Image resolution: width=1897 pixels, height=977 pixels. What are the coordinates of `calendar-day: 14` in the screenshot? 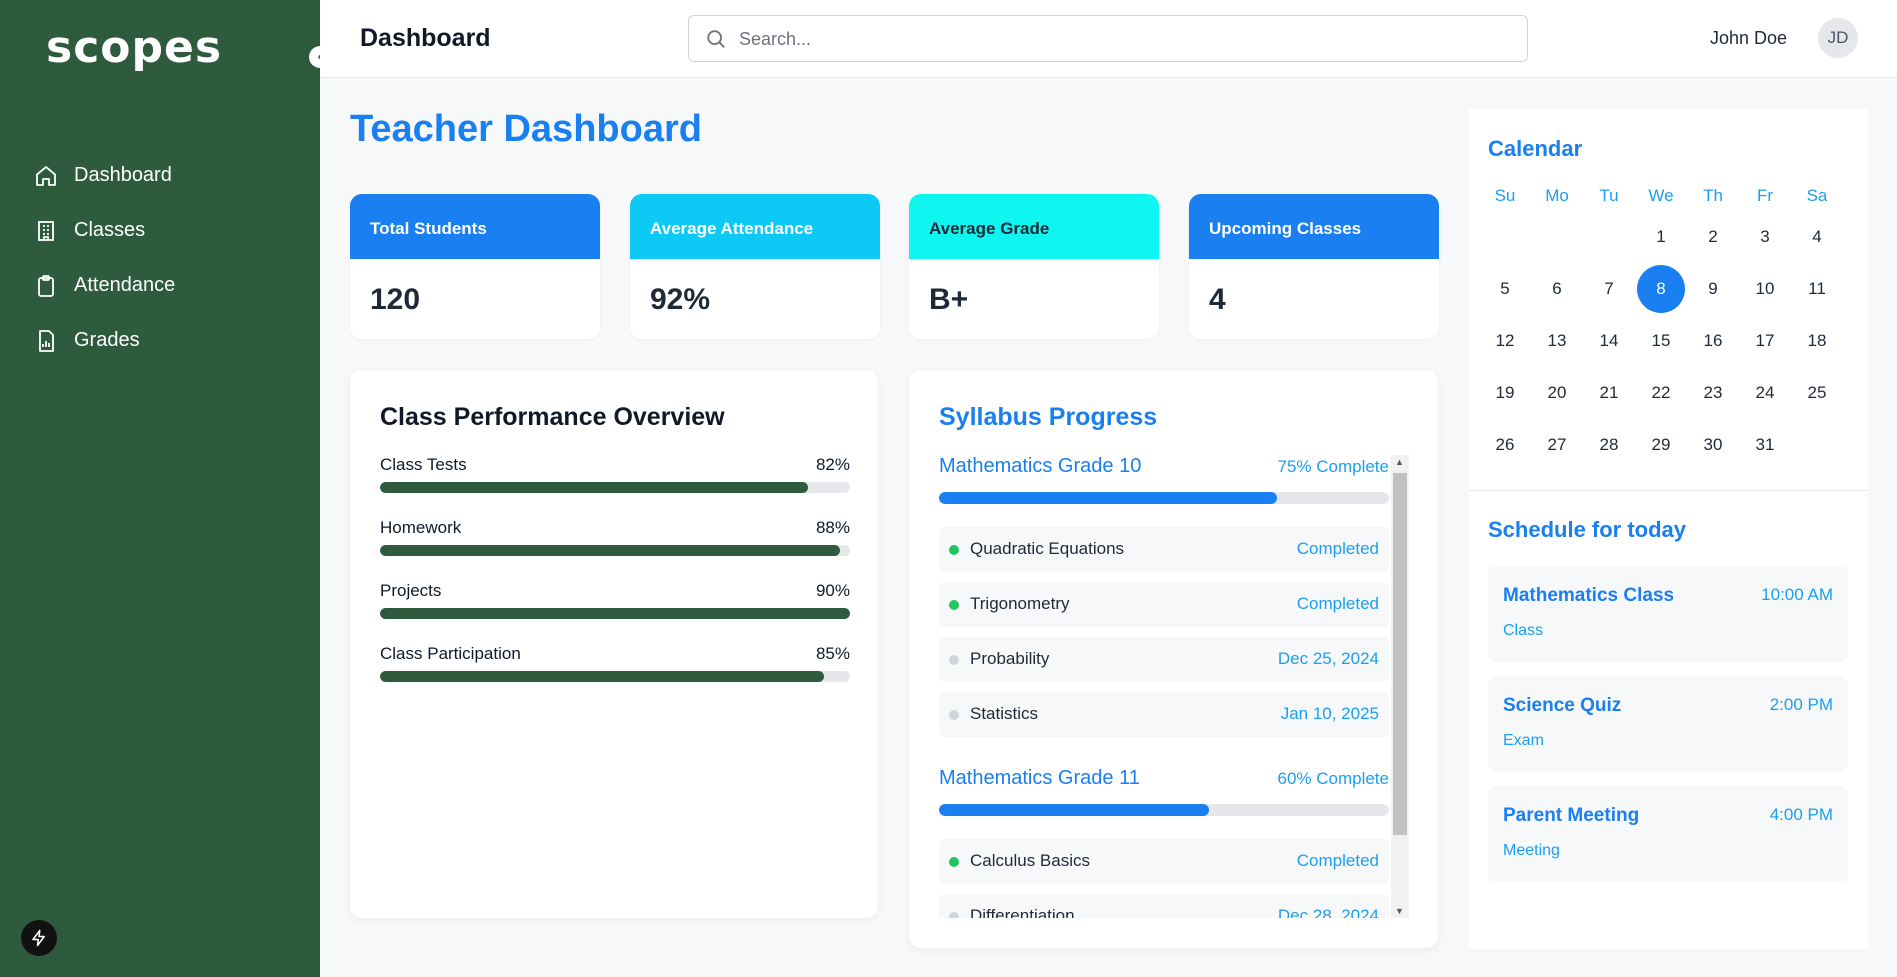 It's located at (1609, 341).